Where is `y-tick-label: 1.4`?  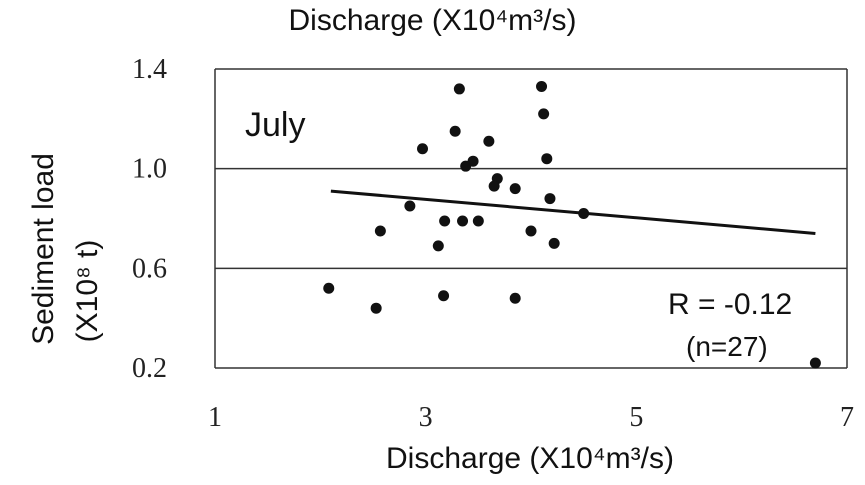 y-tick-label: 1.4 is located at coordinates (149, 69).